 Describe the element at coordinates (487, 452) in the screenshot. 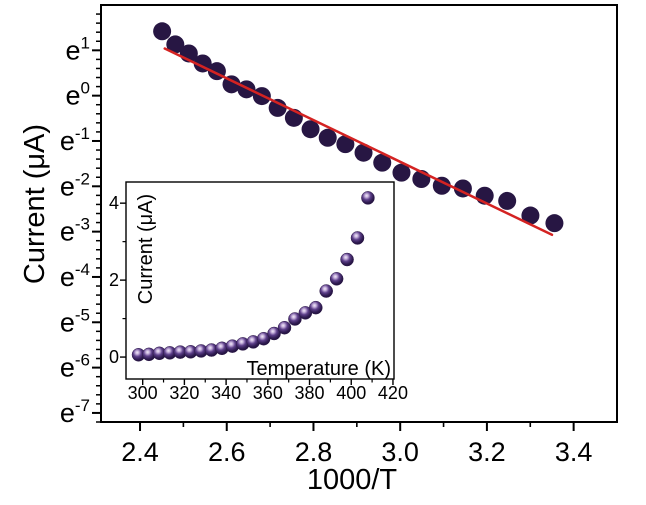

I see `main-x-tick-label: 3.2` at that location.